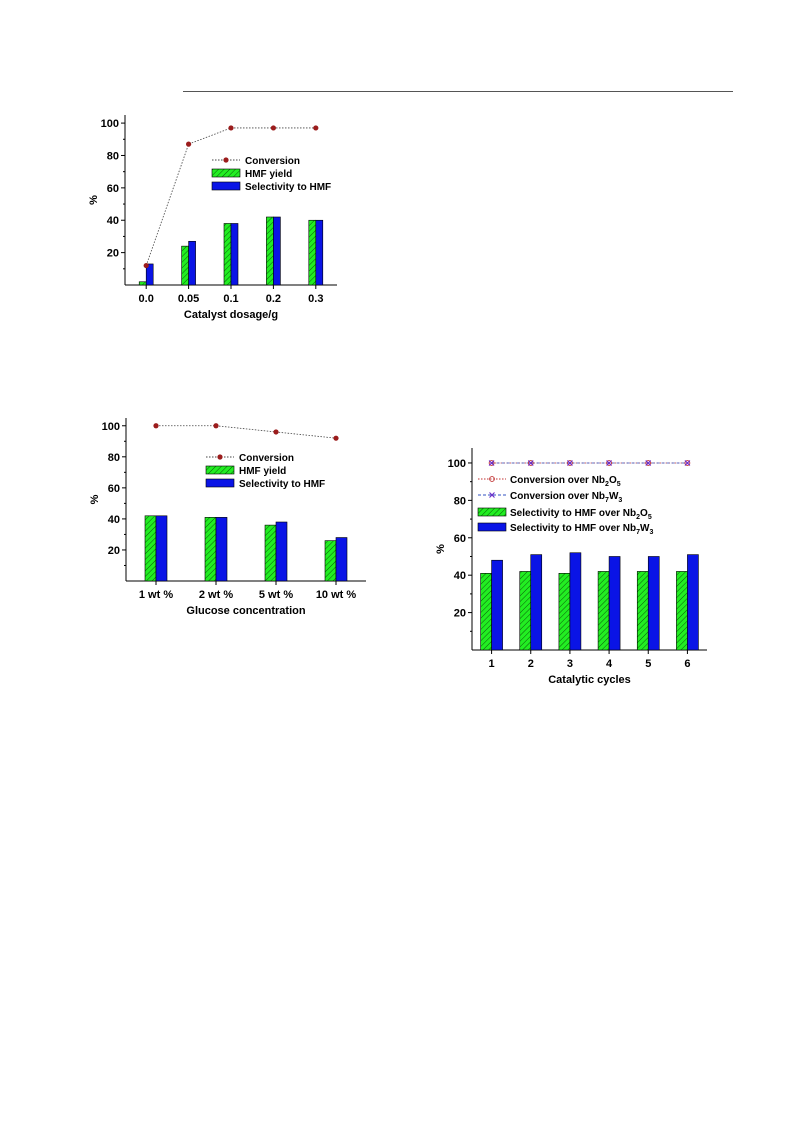 This screenshot has width=793, height=1123. I want to click on c2-legend-hmf-yield-swatch, so click(220, 470).